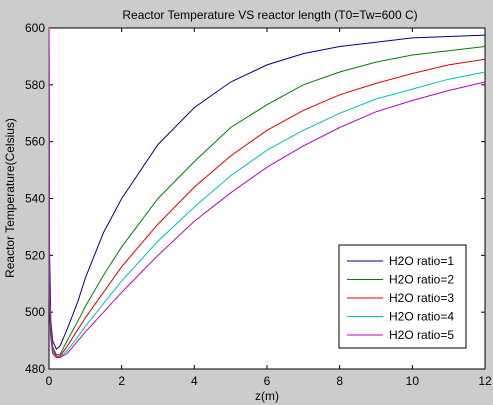  What do you see at coordinates (421, 317) in the screenshot?
I see `legend-label: H2O ratio=4` at bounding box center [421, 317].